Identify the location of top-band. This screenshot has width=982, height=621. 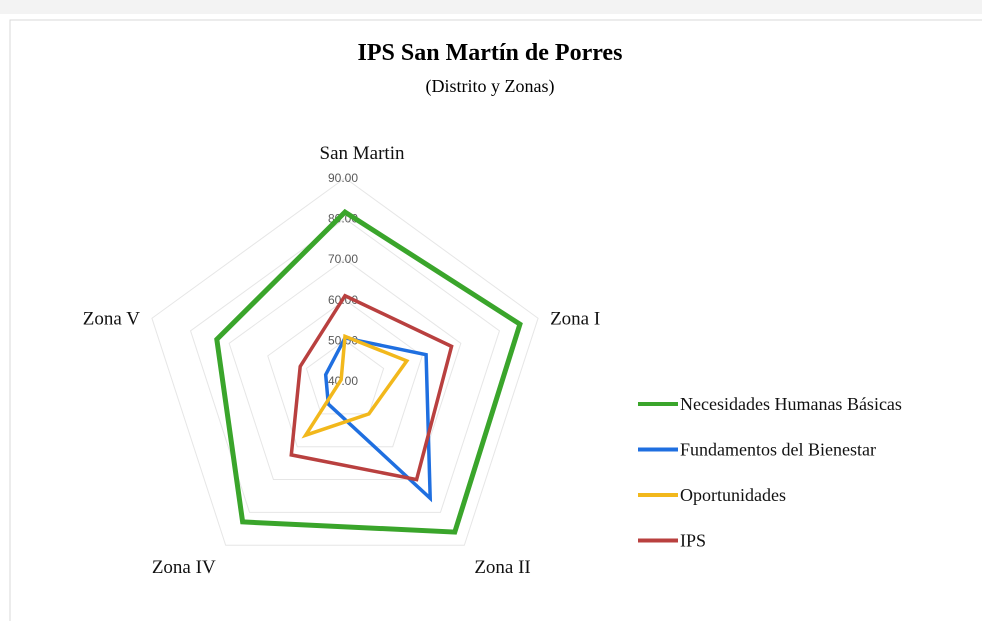
(491, 7).